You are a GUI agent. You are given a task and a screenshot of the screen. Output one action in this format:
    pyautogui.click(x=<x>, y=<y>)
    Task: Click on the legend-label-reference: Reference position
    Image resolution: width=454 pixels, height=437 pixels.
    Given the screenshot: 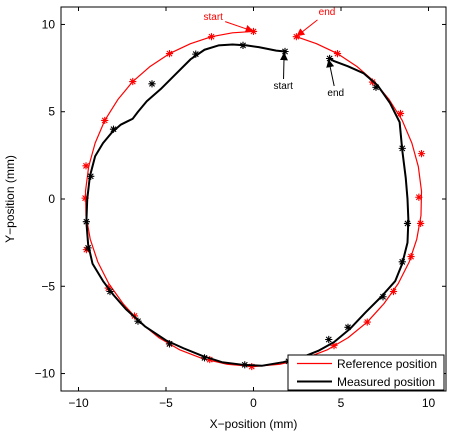 What is the action you would take?
    pyautogui.click(x=387, y=364)
    